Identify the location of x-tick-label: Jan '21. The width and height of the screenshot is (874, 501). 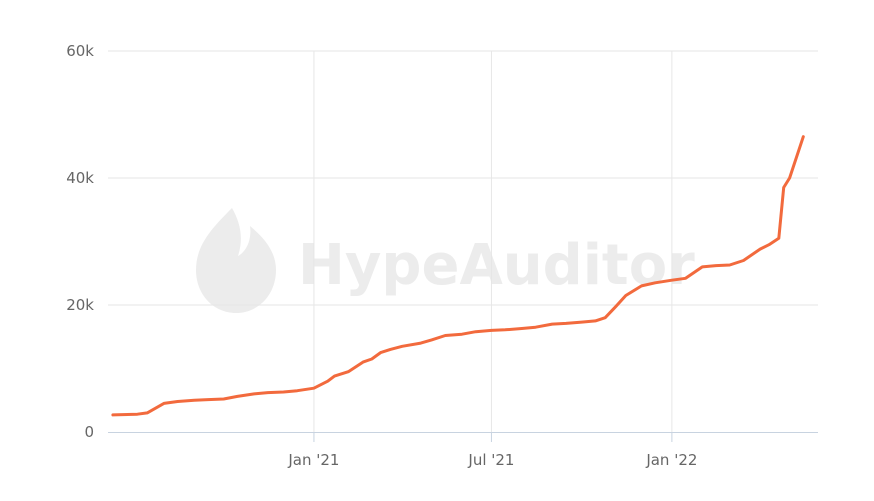
(313, 460).